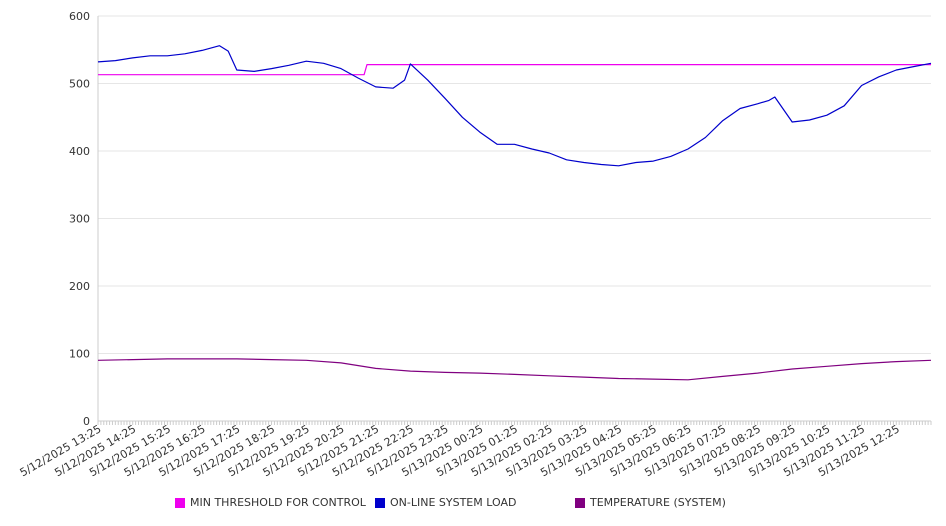  I want to click on legend-item-system-load: ON-LINE SYSTEM LOAD, so click(445, 502).